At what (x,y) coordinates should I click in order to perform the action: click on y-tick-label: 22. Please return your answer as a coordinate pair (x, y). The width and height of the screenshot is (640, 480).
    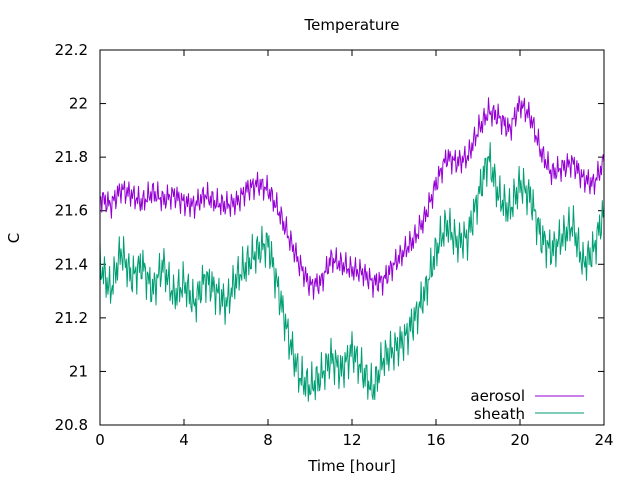
    Looking at the image, I should click on (78, 104).